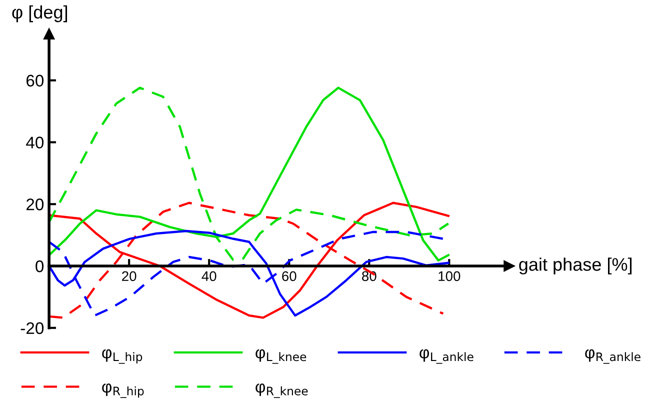  Describe the element at coordinates (612, 356) in the screenshot. I see `legend-label: φ$_{R_ankle}$` at that location.